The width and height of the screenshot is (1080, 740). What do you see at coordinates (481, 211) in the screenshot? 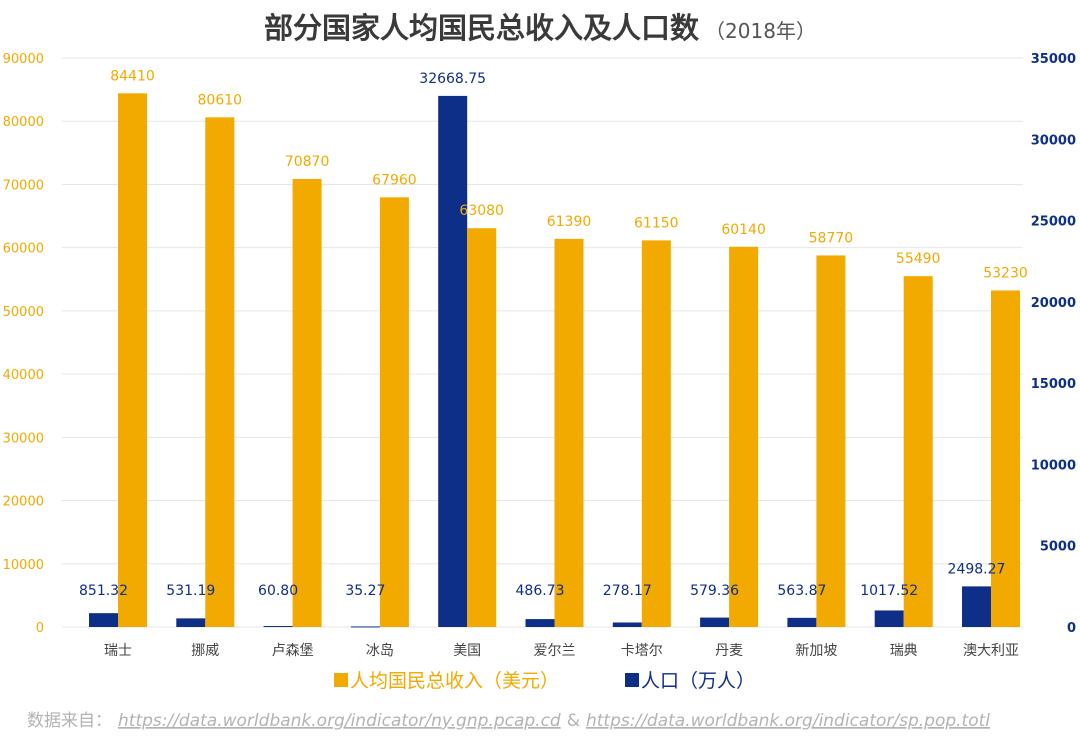
I see `data-label-gni: 63080` at bounding box center [481, 211].